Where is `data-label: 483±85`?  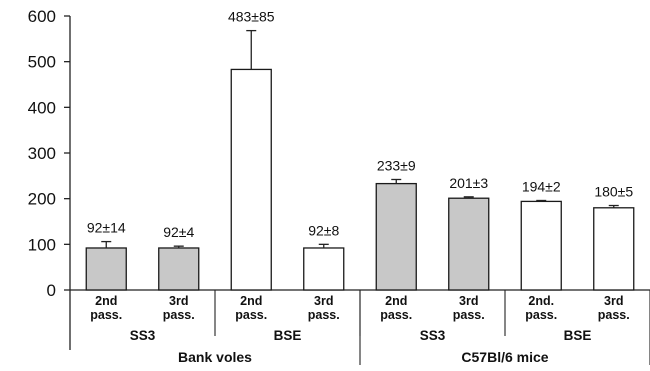 data-label: 483±85 is located at coordinates (251, 17).